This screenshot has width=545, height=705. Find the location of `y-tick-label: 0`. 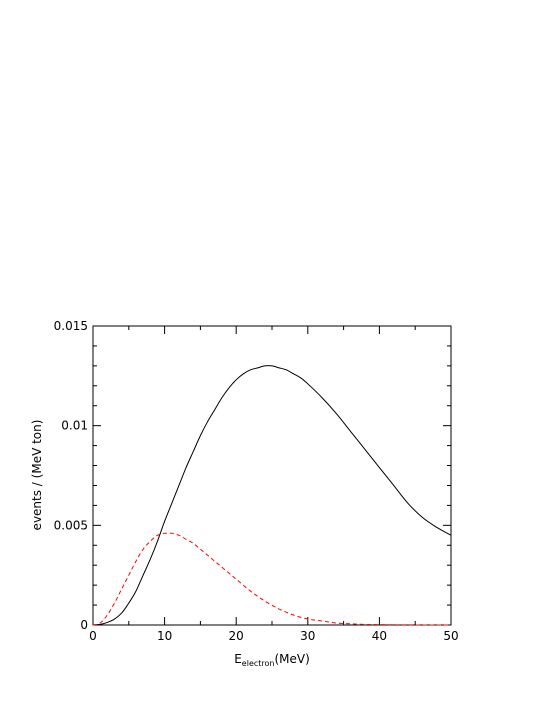

y-tick-label: 0 is located at coordinates (84, 625).